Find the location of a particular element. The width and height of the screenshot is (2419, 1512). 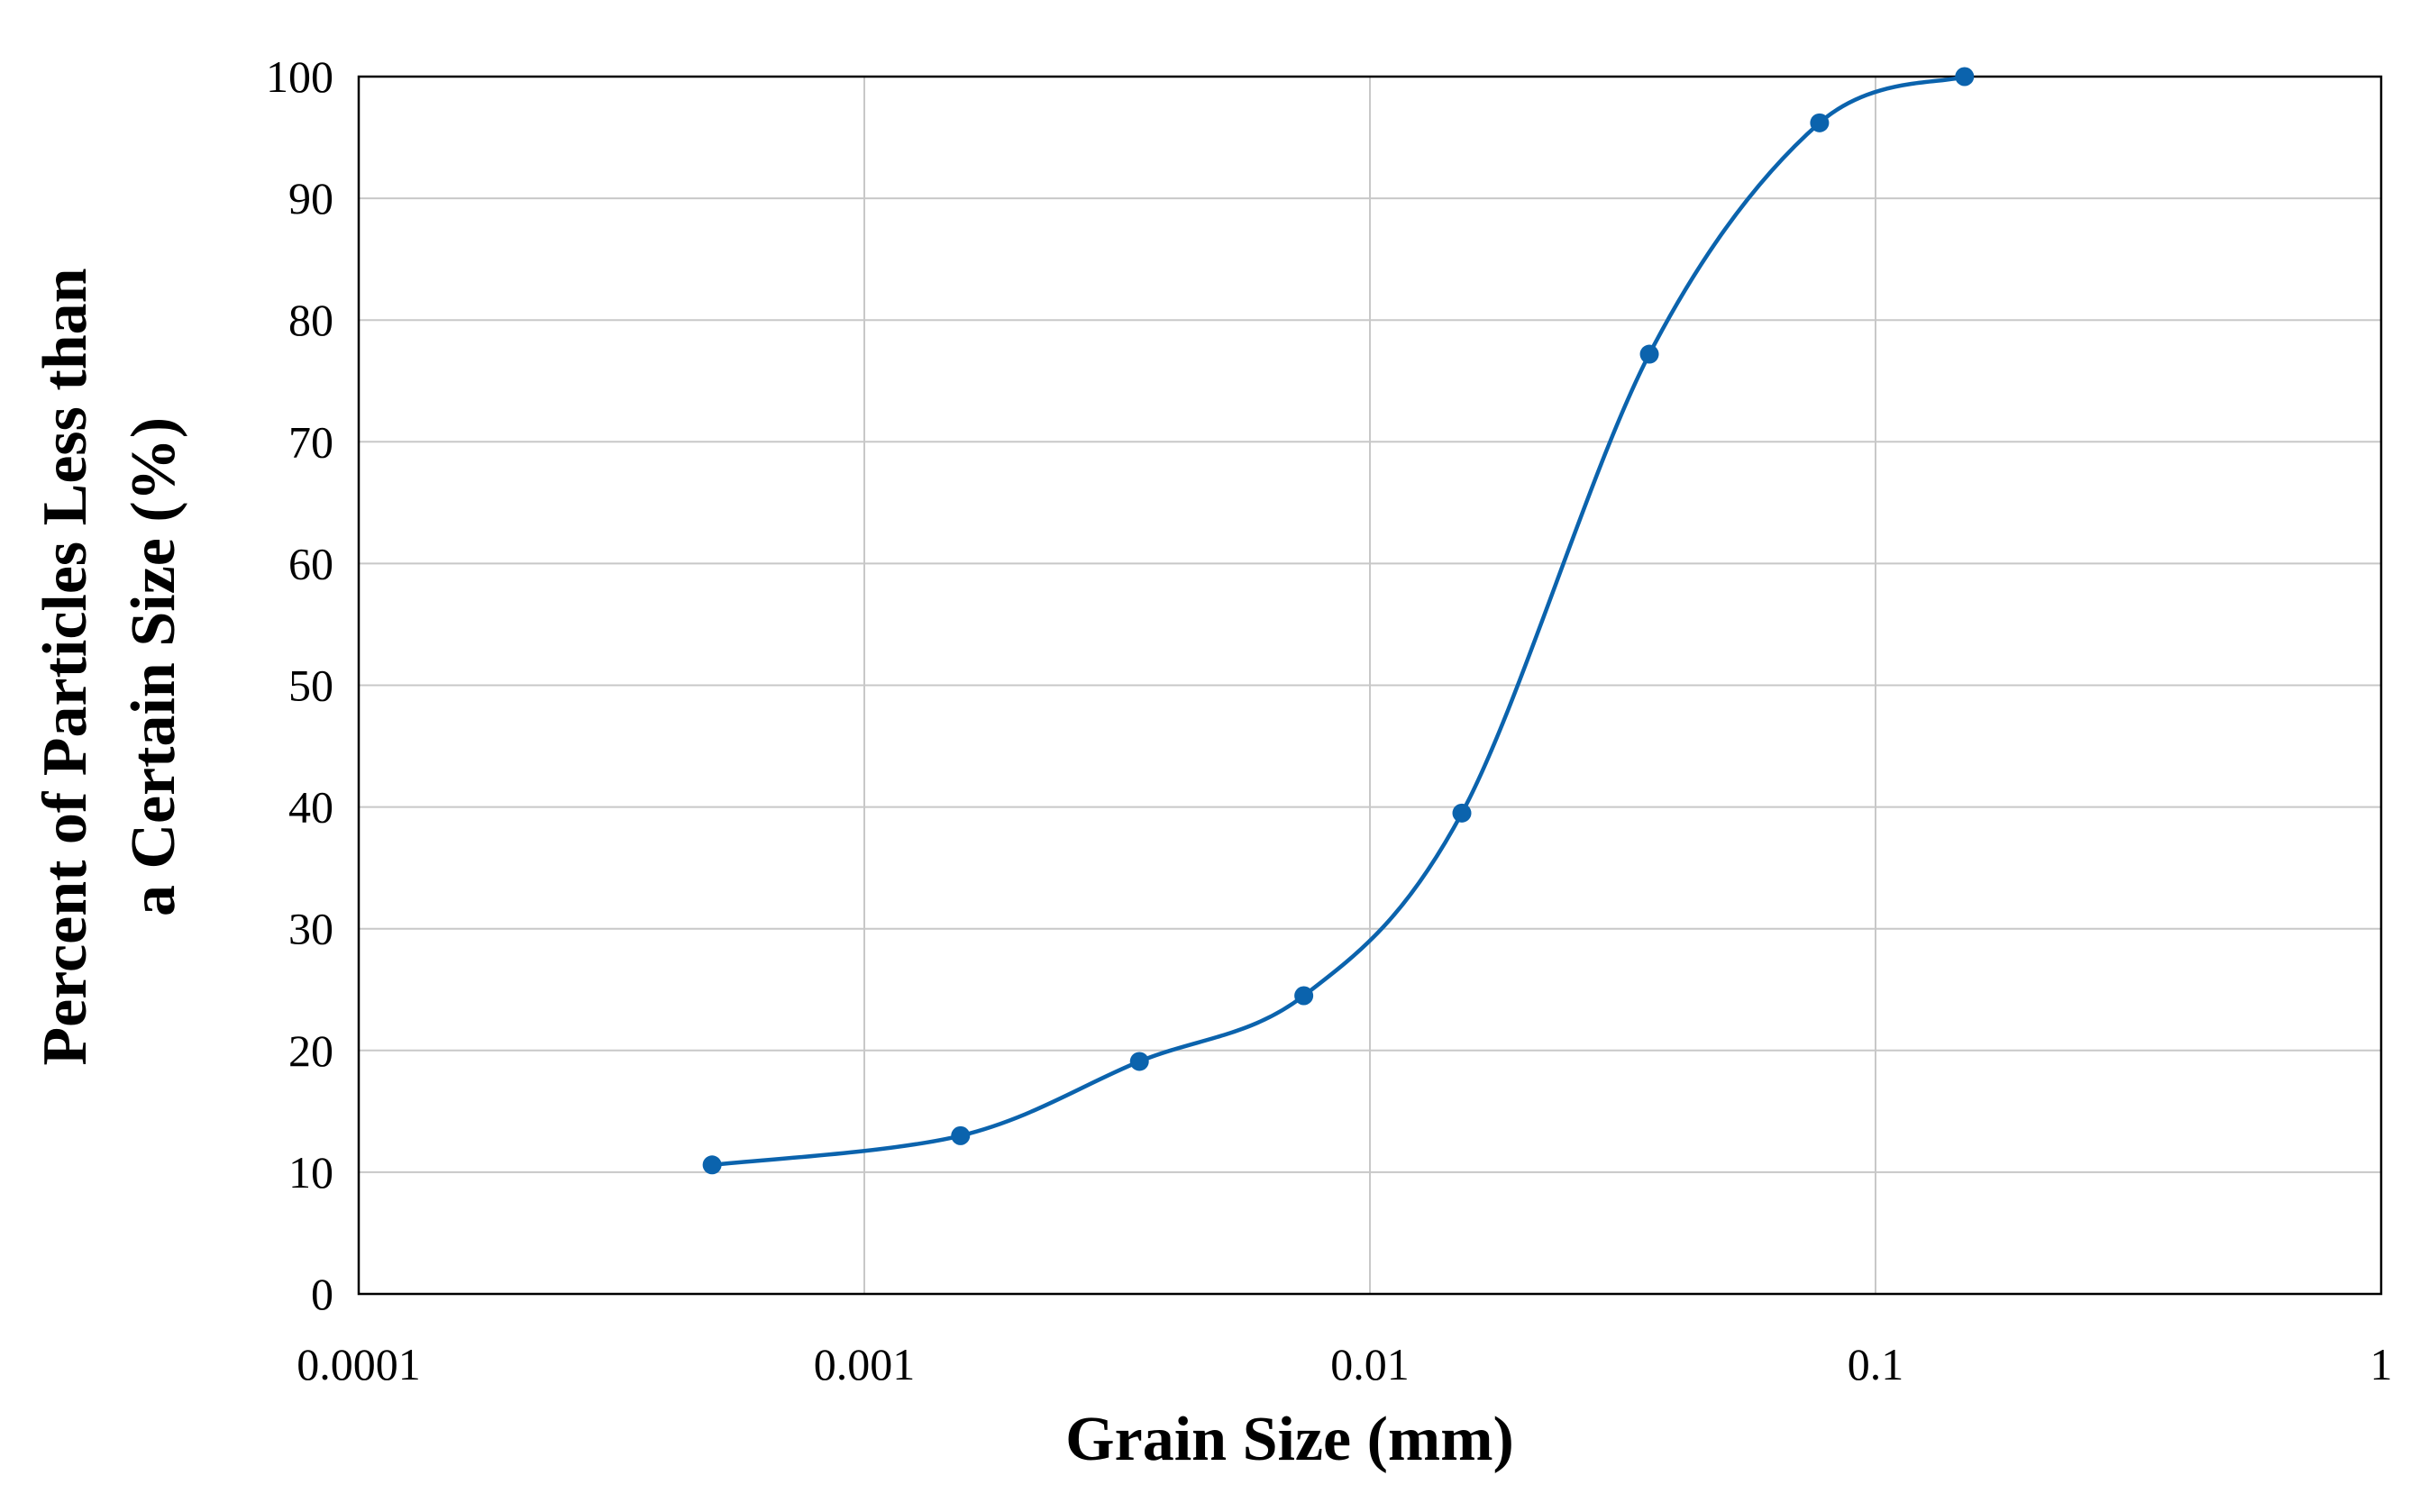

y-tick-label: 0 is located at coordinates (322, 1294).